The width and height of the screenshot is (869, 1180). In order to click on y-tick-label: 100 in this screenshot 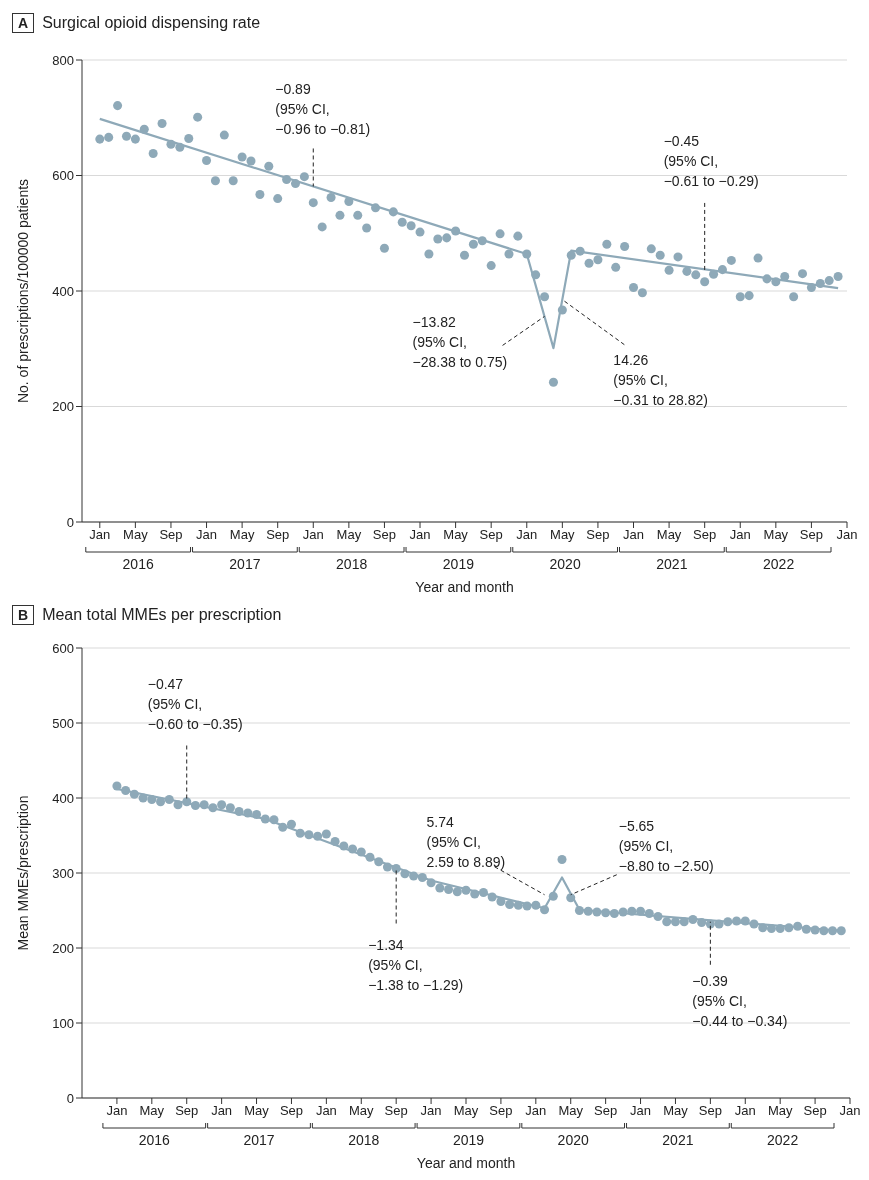, I will do `click(63, 1023)`.